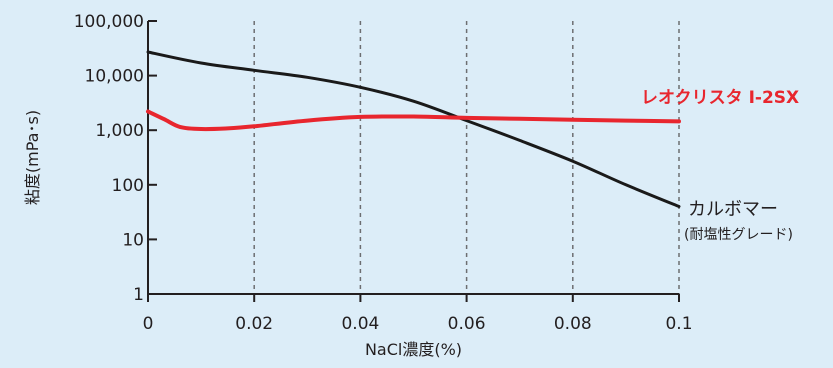  What do you see at coordinates (133, 240) in the screenshot?
I see `y-tick-label: 10` at bounding box center [133, 240].